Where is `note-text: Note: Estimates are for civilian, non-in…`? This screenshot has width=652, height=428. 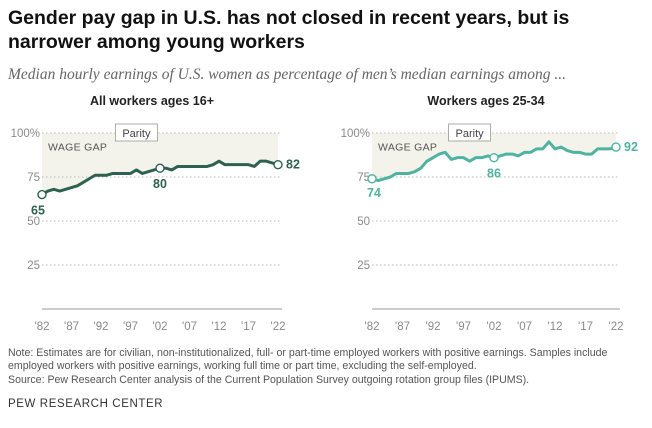 note-text: Note: Estimates are for civilian, non-in… is located at coordinates (308, 360).